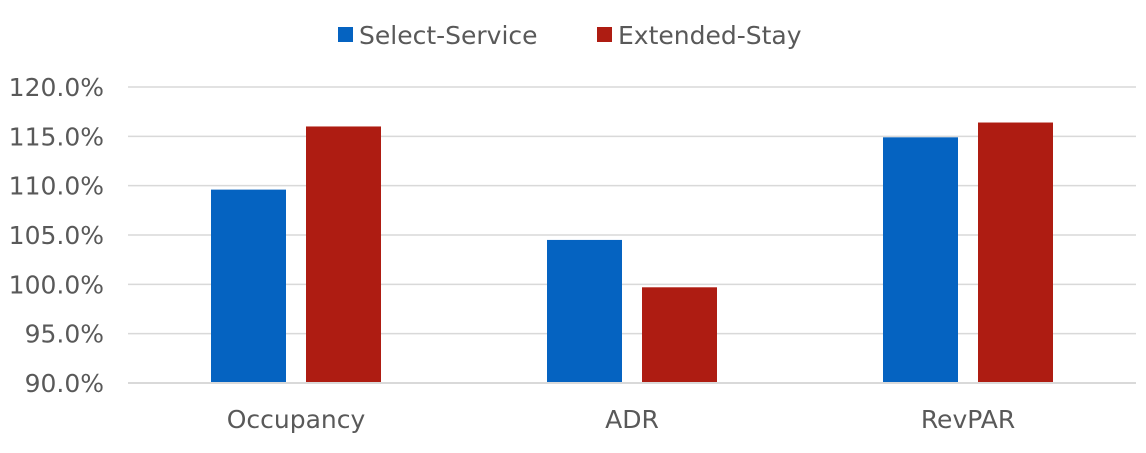 This screenshot has height=453, width=1146. I want to click on x-tick-label: Occupancy, so click(296, 419).